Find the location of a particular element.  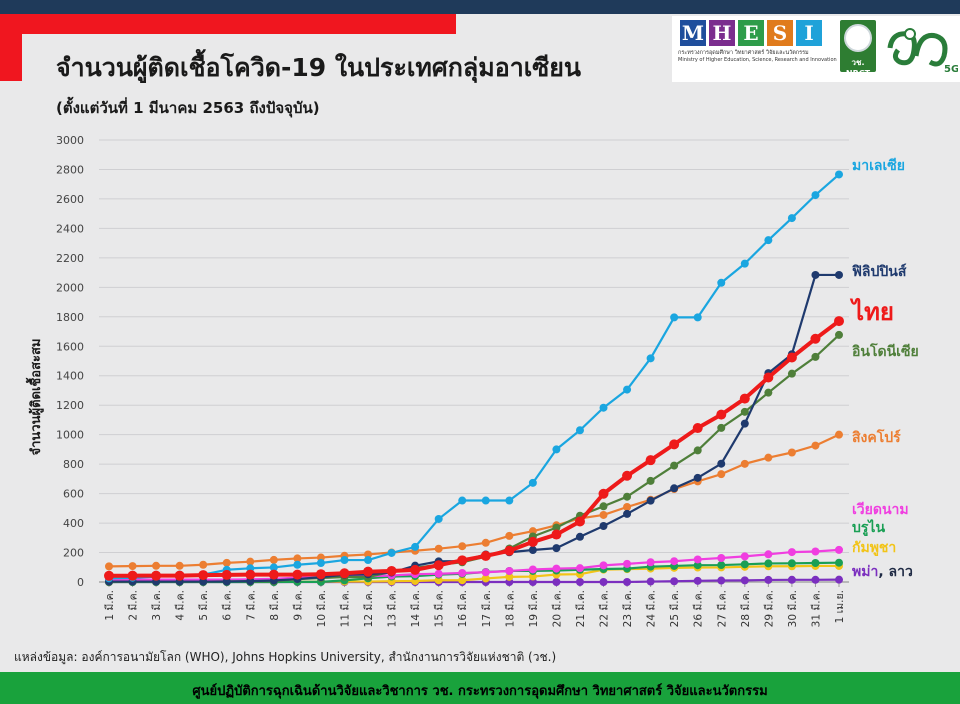

x-tick-14: 14 มี.ค. is located at coordinates (415, 608).